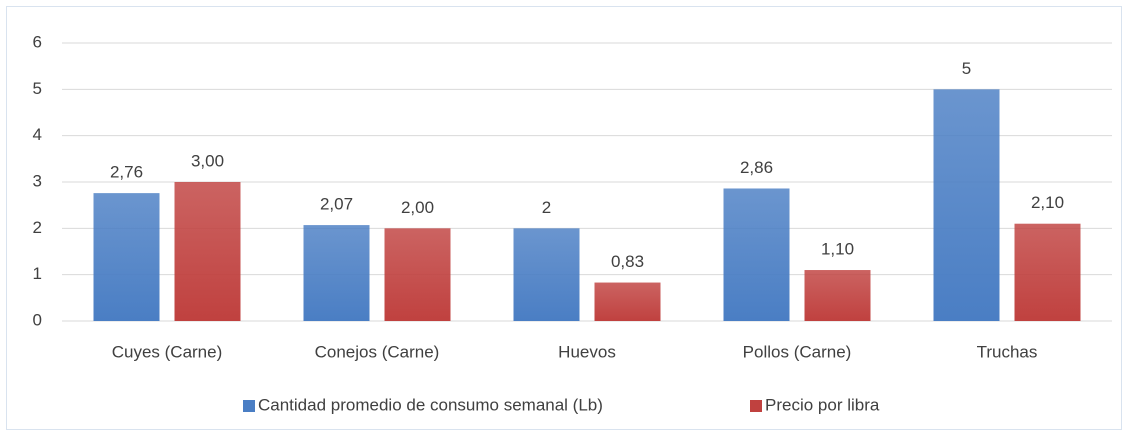 Image resolution: width=1128 pixels, height=435 pixels. I want to click on value-label: 2,10, so click(1047, 202).